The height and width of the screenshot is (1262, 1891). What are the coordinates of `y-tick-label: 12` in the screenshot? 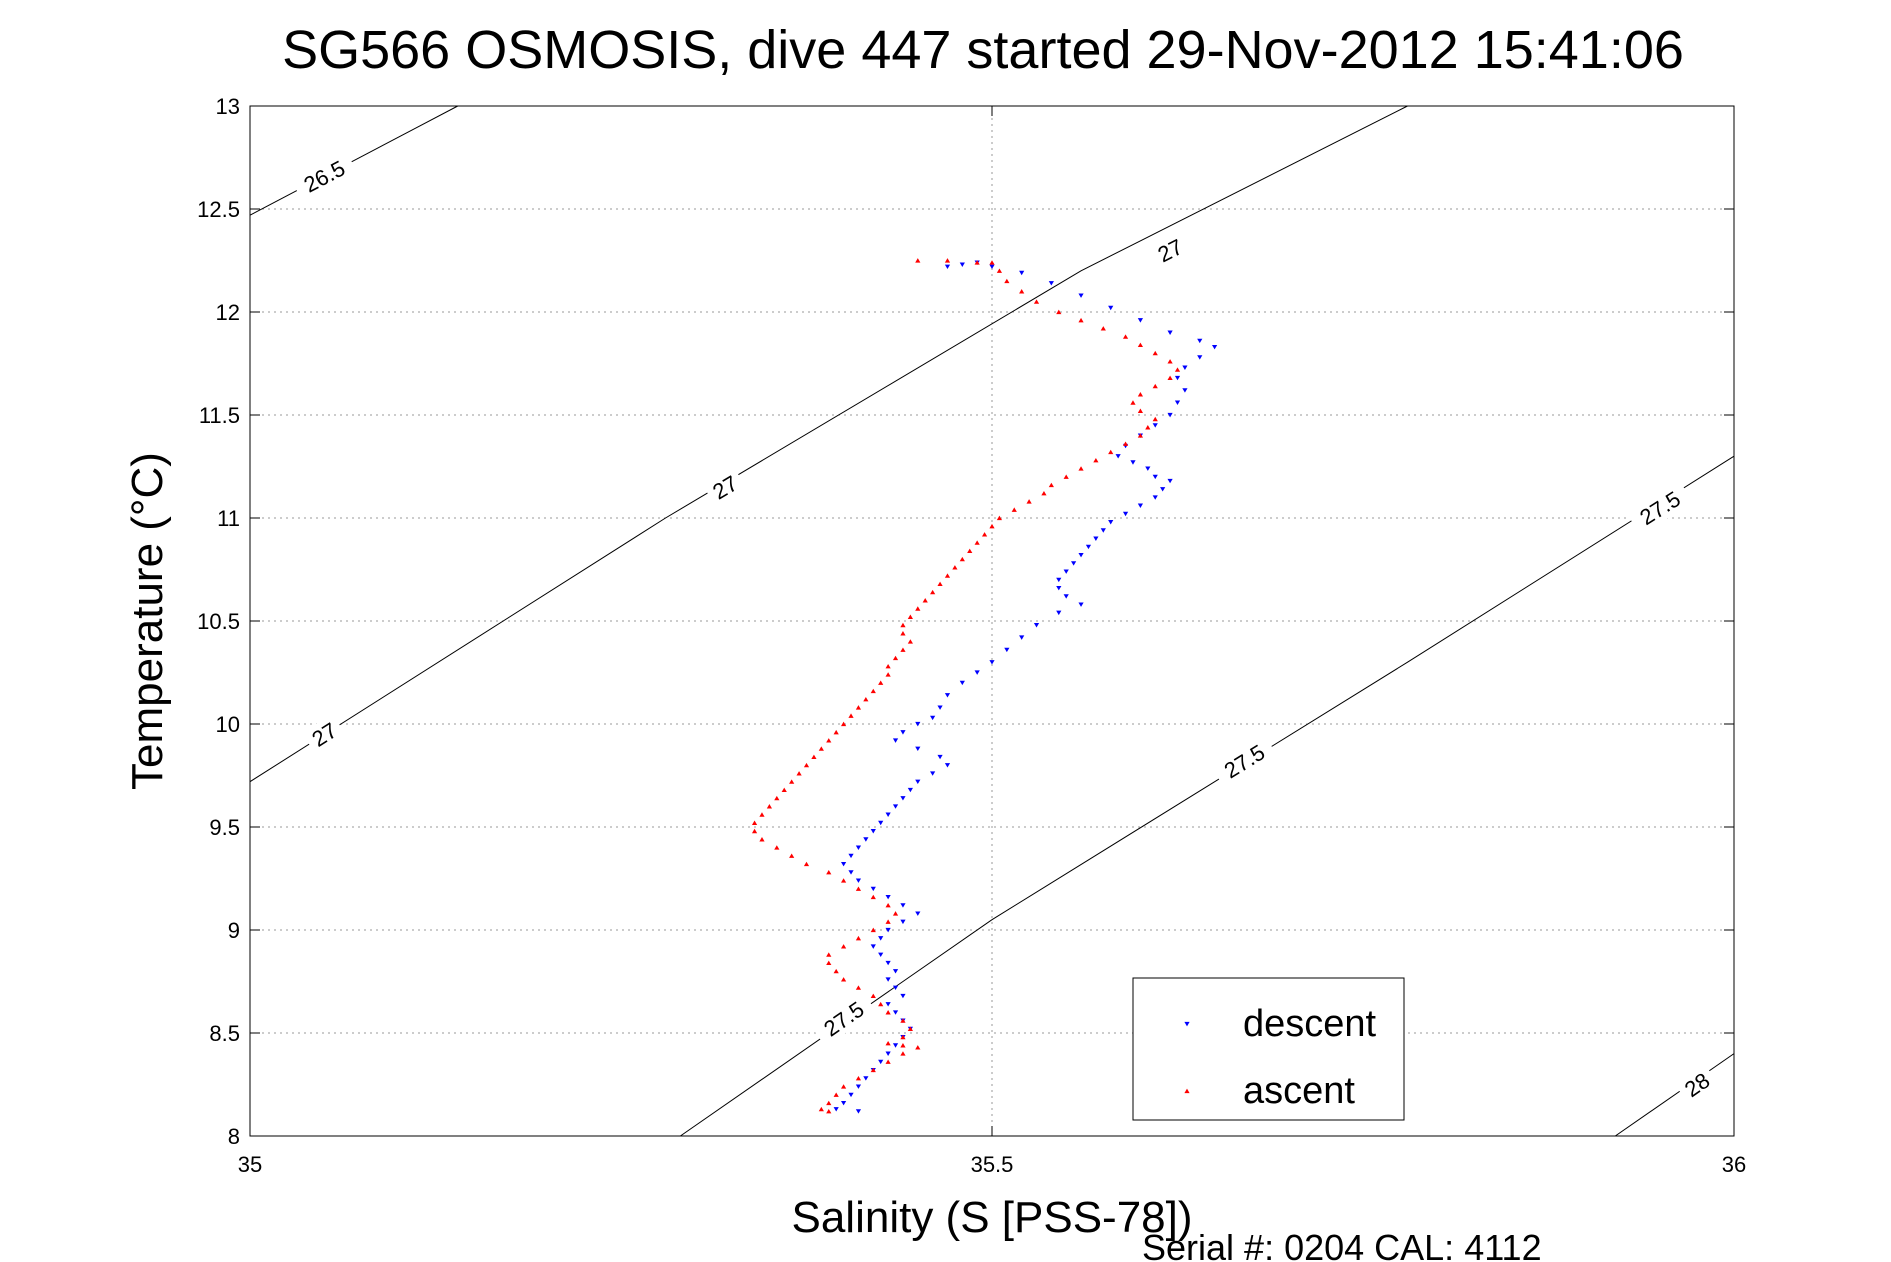 It's located at (228, 312).